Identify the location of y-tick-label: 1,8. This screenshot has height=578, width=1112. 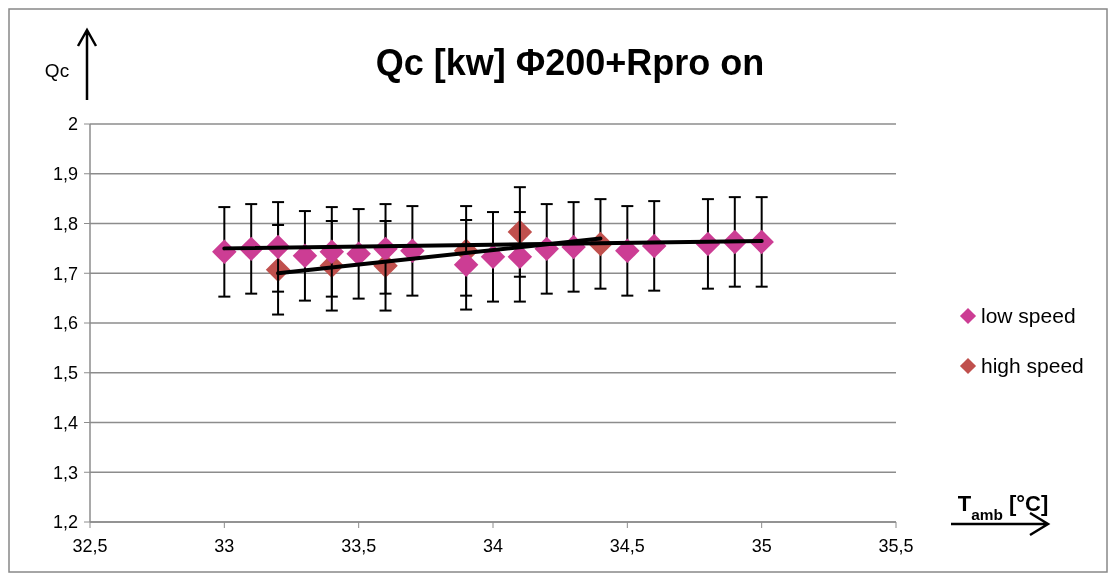
(65, 223).